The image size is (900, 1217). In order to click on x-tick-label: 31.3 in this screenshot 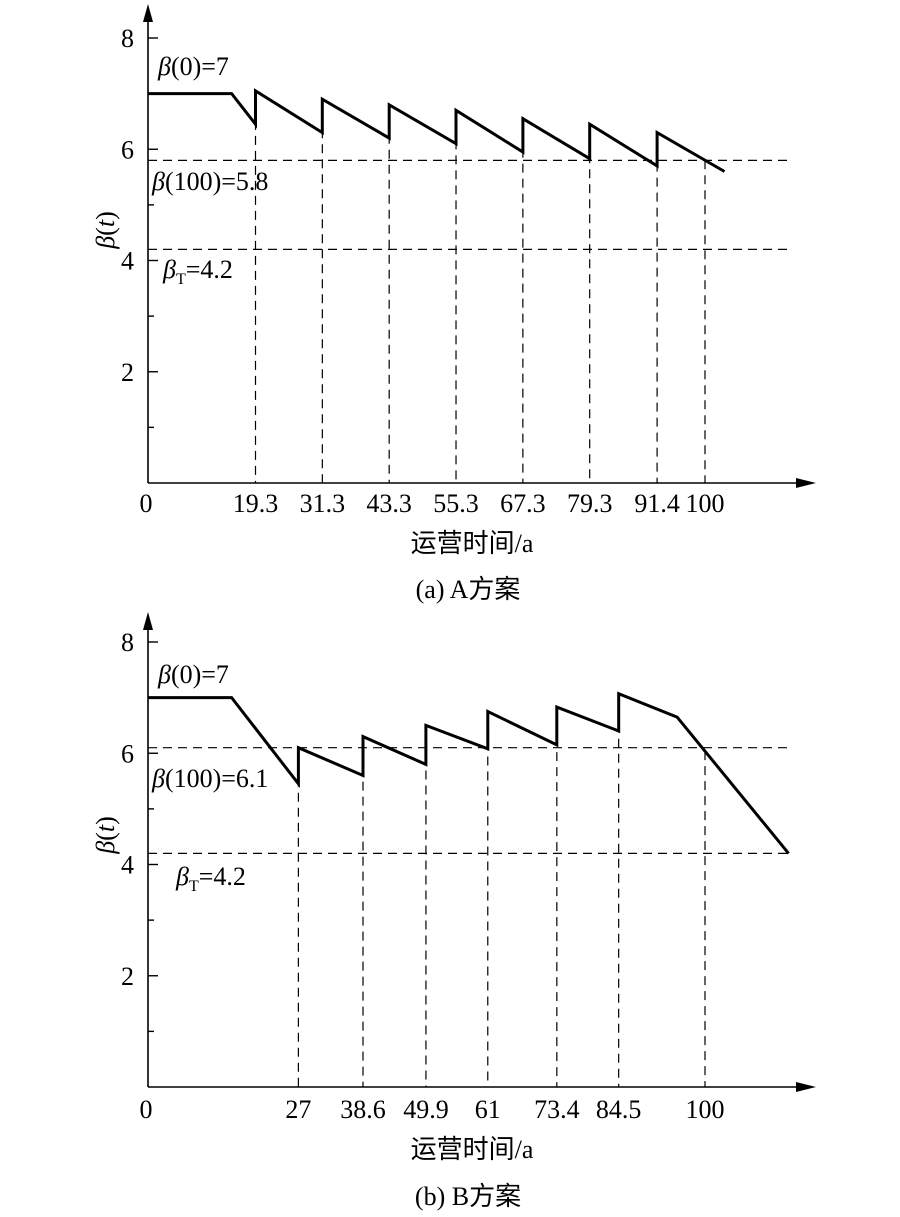, I will do `click(323, 503)`.